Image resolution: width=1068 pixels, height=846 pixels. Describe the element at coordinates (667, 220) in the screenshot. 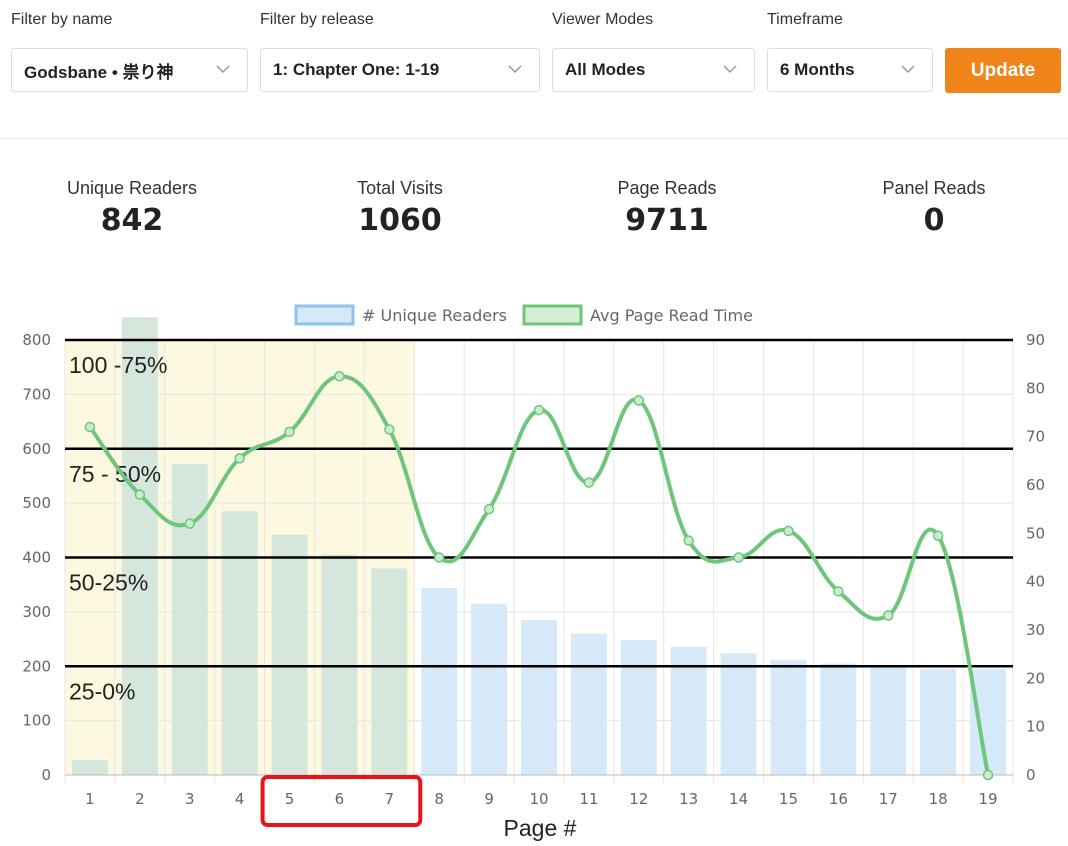

I see `stat-value: 9711` at that location.